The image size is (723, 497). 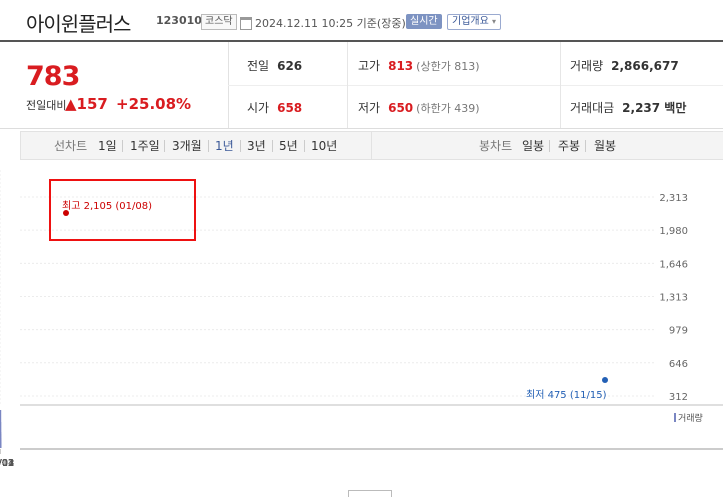 What do you see at coordinates (224, 146) in the screenshot?
I see `tab-1y: 1년` at bounding box center [224, 146].